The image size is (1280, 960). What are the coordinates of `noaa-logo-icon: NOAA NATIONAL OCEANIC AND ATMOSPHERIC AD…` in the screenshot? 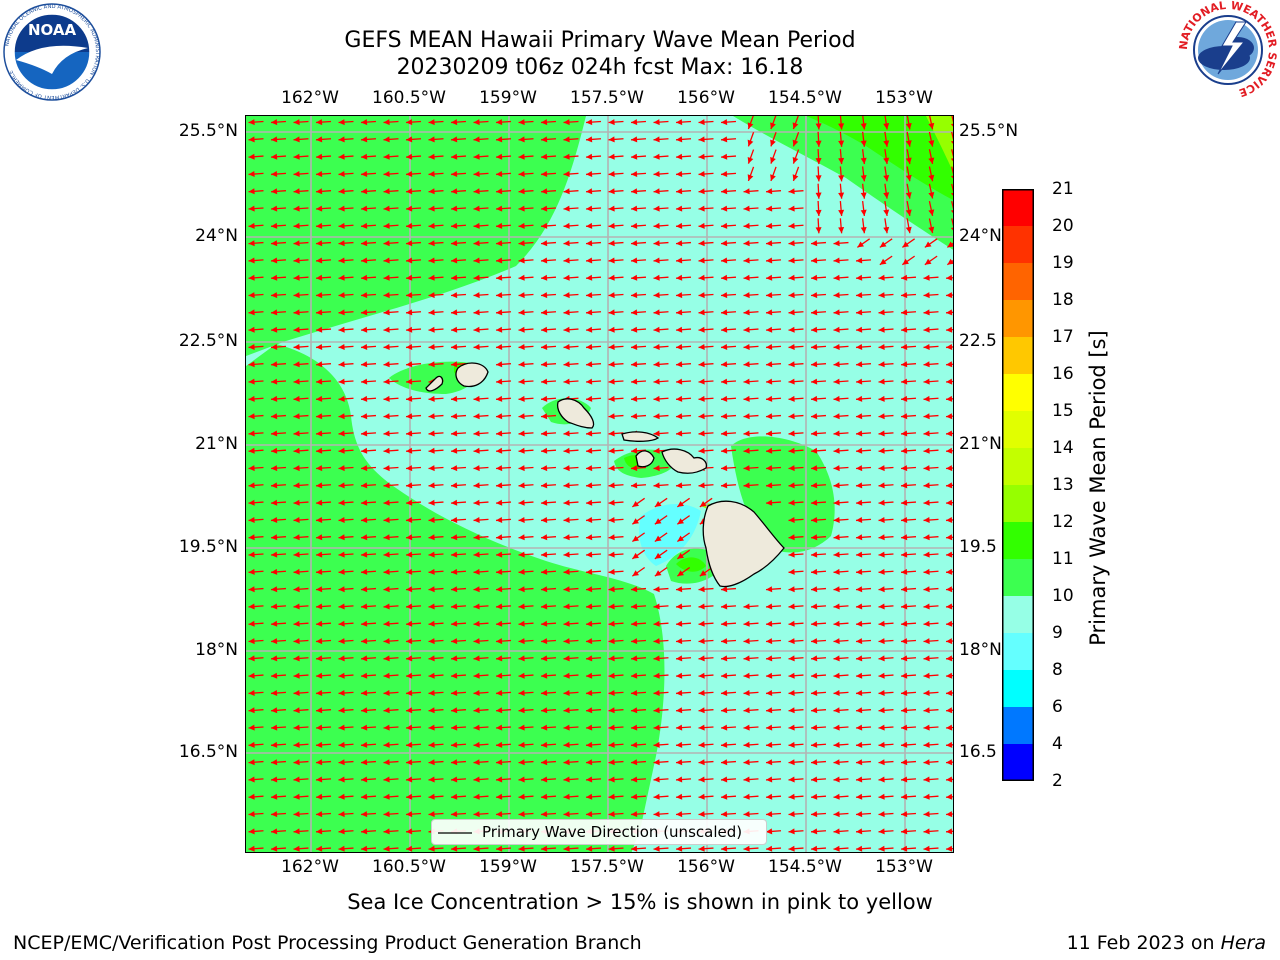 It's located at (52, 52).